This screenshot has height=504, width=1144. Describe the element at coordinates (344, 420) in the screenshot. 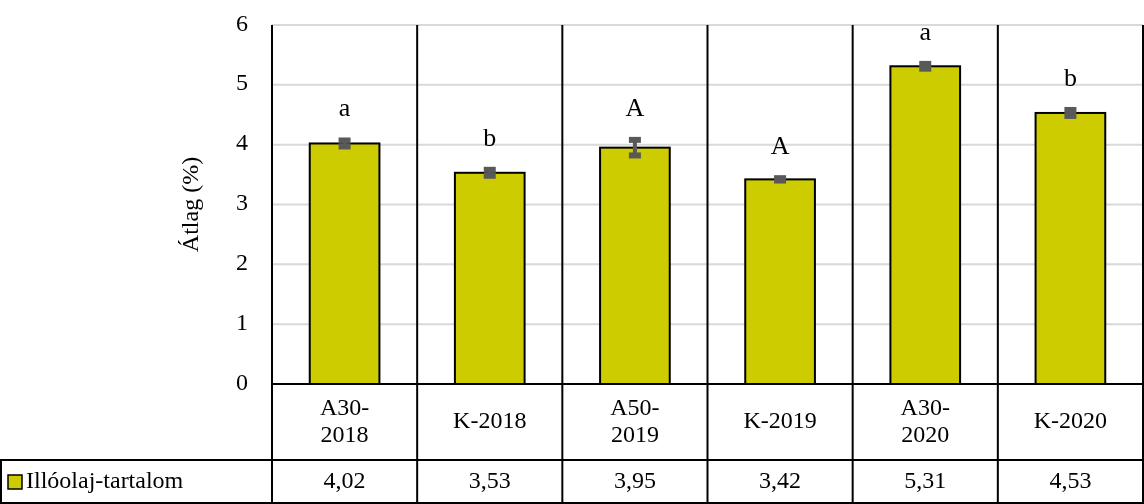

I see `x-tick-label: A30-2018` at that location.